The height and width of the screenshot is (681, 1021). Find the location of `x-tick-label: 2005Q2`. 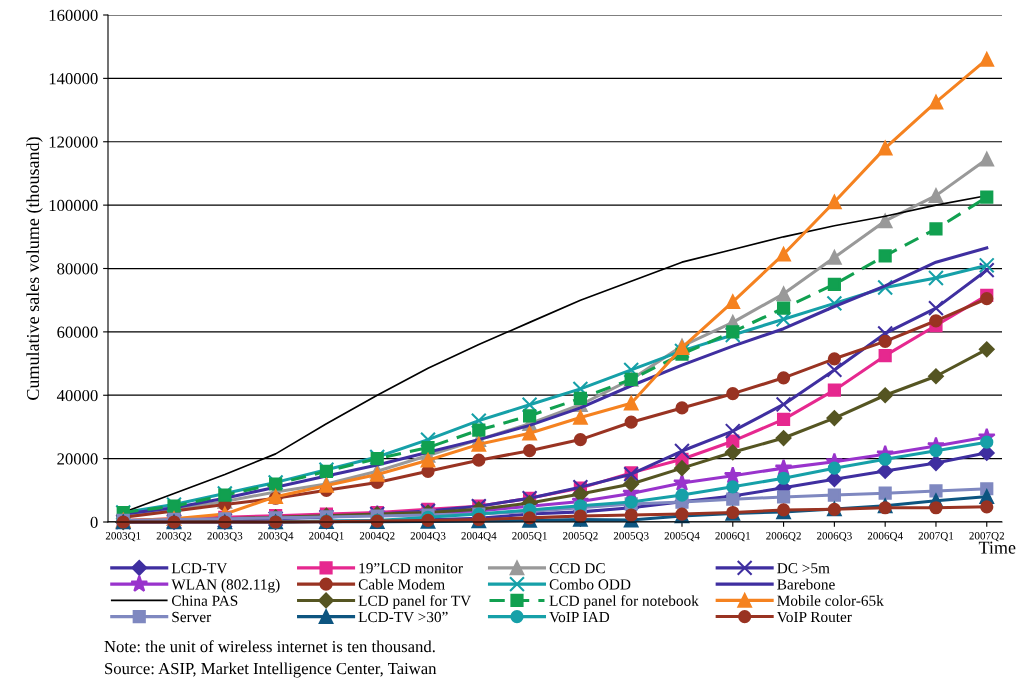

x-tick-label: 2005Q2 is located at coordinates (580, 537).